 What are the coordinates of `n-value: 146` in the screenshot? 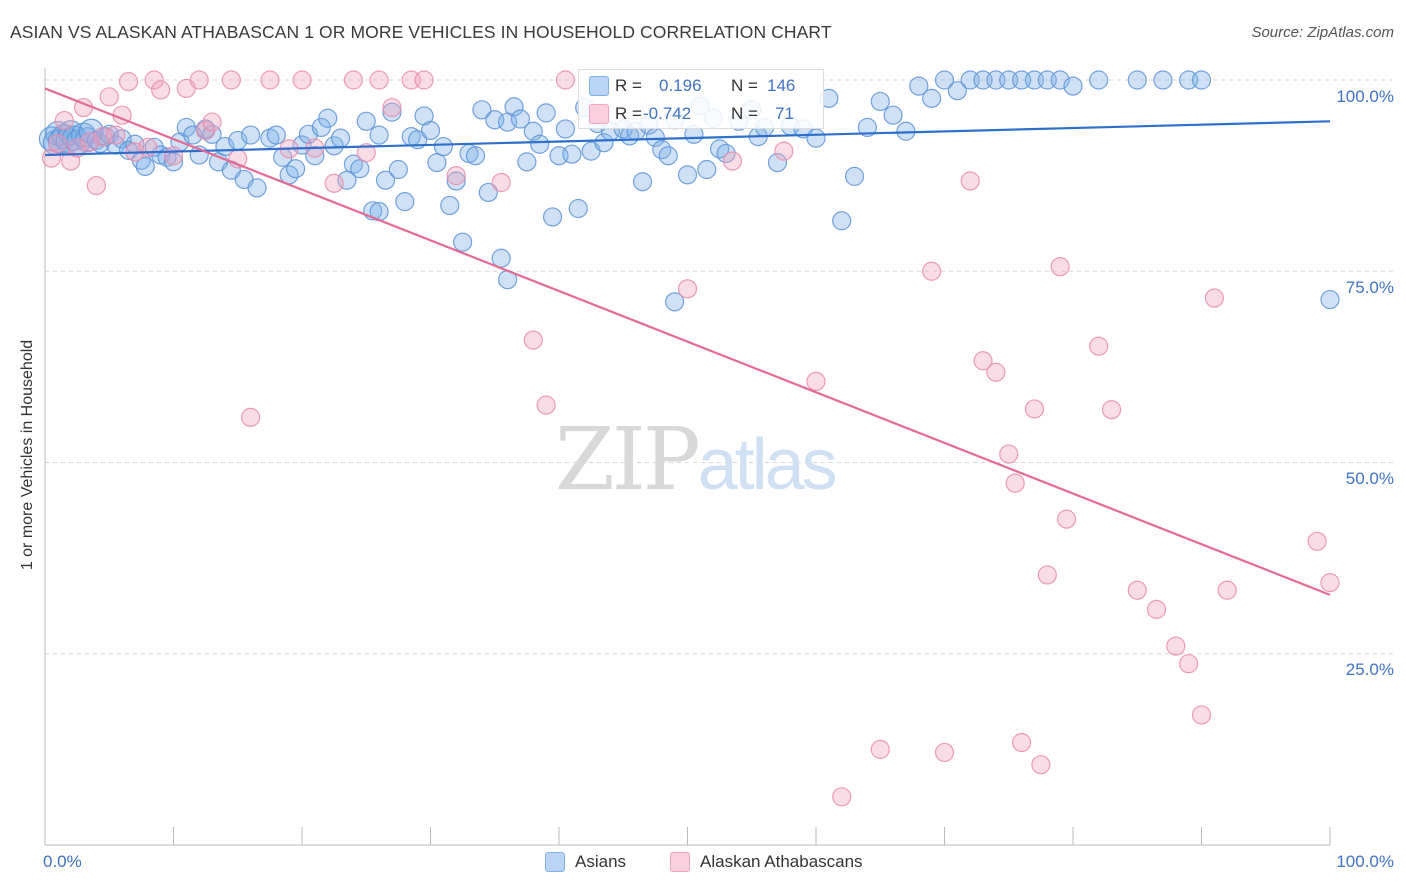 It's located at (781, 85).